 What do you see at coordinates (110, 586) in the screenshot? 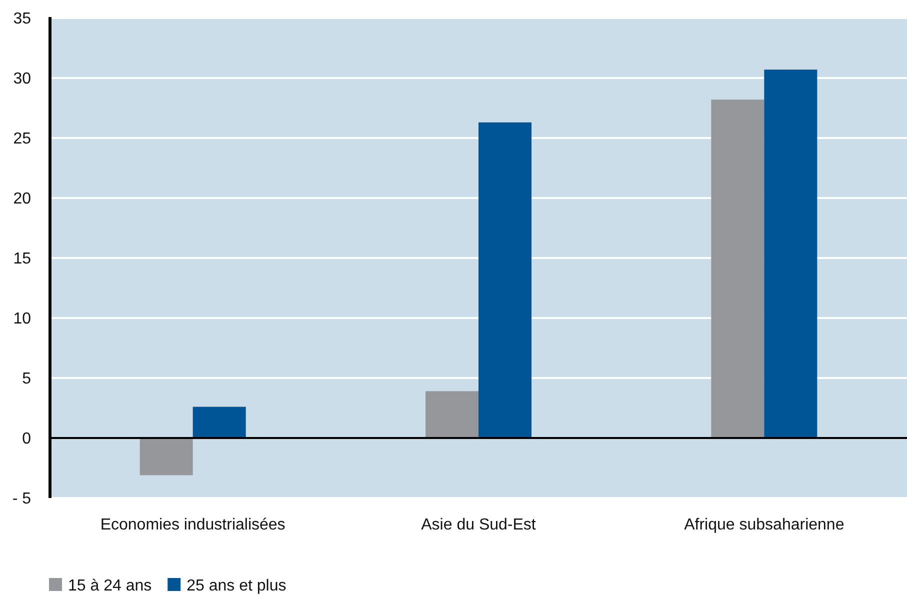
I see `legend-label: 15 à 24 ans` at bounding box center [110, 586].